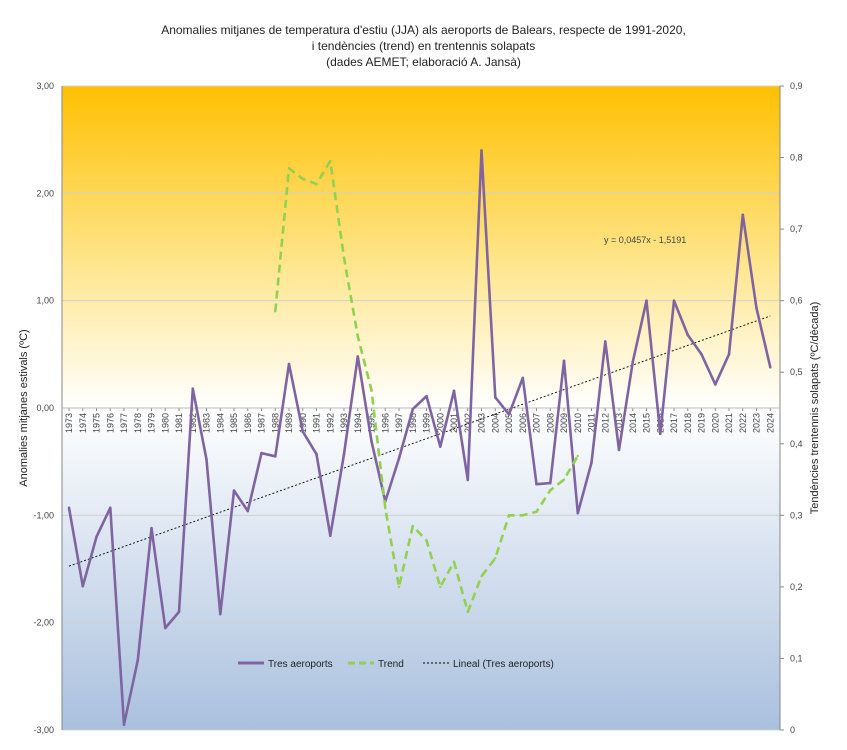 This screenshot has height=750, width=847. What do you see at coordinates (633, 423) in the screenshot?
I see `x-tick-label: 2014` at bounding box center [633, 423].